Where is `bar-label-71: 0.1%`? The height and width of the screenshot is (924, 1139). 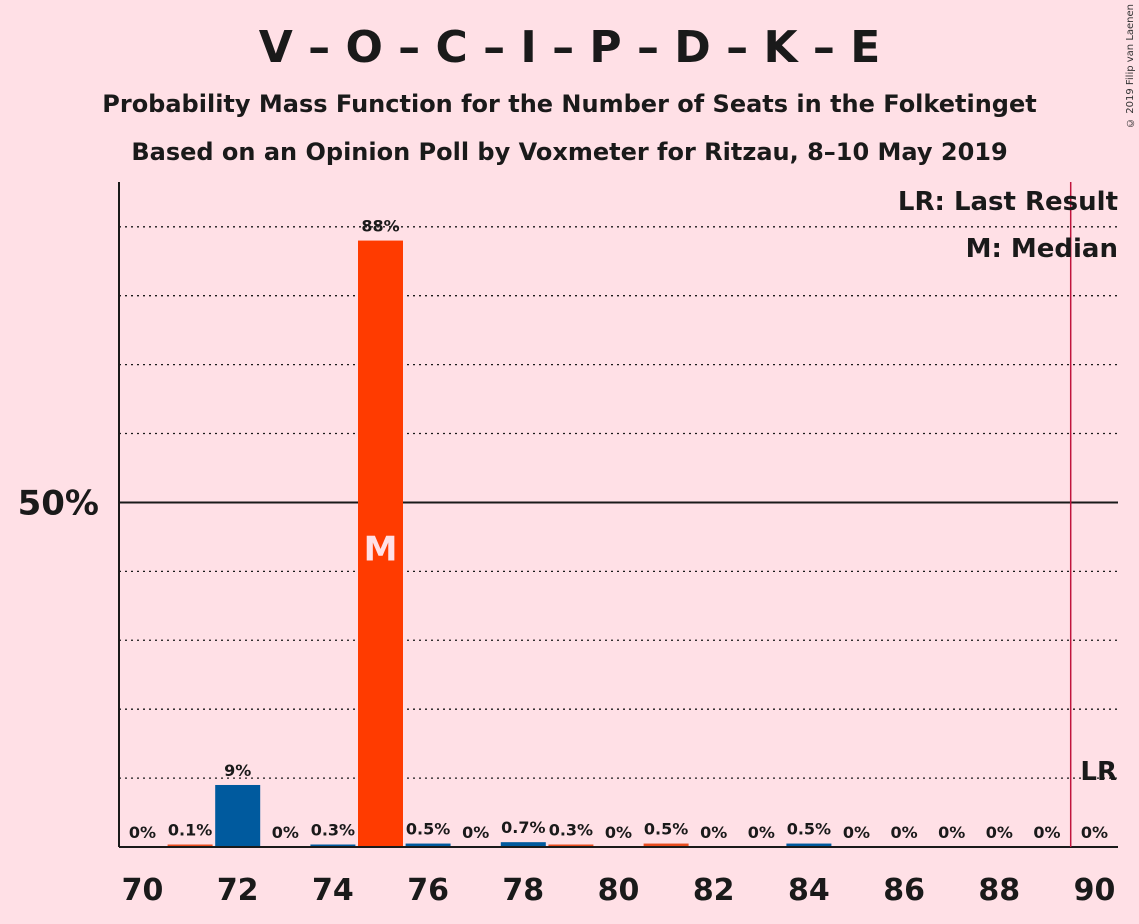 bar-label-71: 0.1% is located at coordinates (190, 830).